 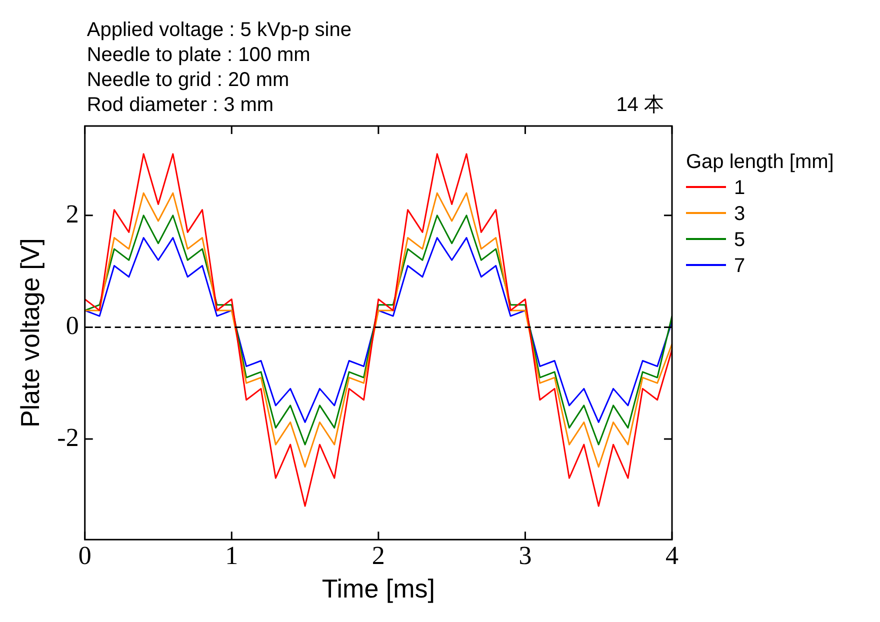 What do you see at coordinates (72, 325) in the screenshot?
I see `y-tick-label: 0` at bounding box center [72, 325].